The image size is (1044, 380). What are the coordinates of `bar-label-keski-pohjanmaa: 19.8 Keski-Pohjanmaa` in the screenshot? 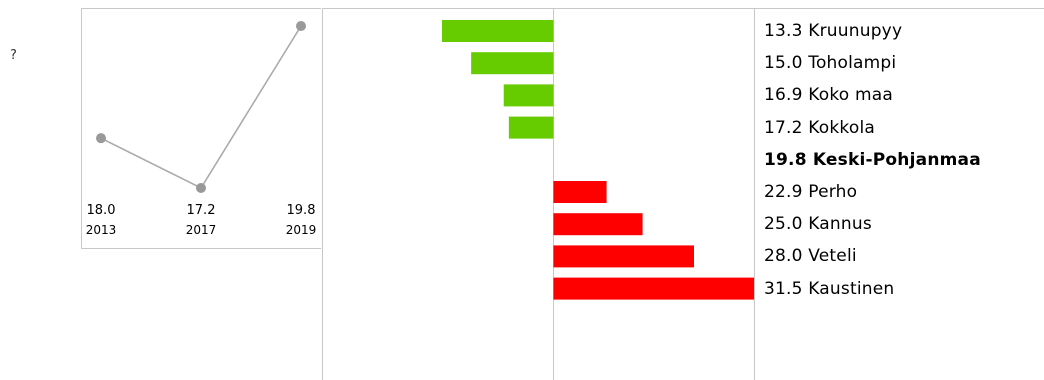 It's located at (872, 159).